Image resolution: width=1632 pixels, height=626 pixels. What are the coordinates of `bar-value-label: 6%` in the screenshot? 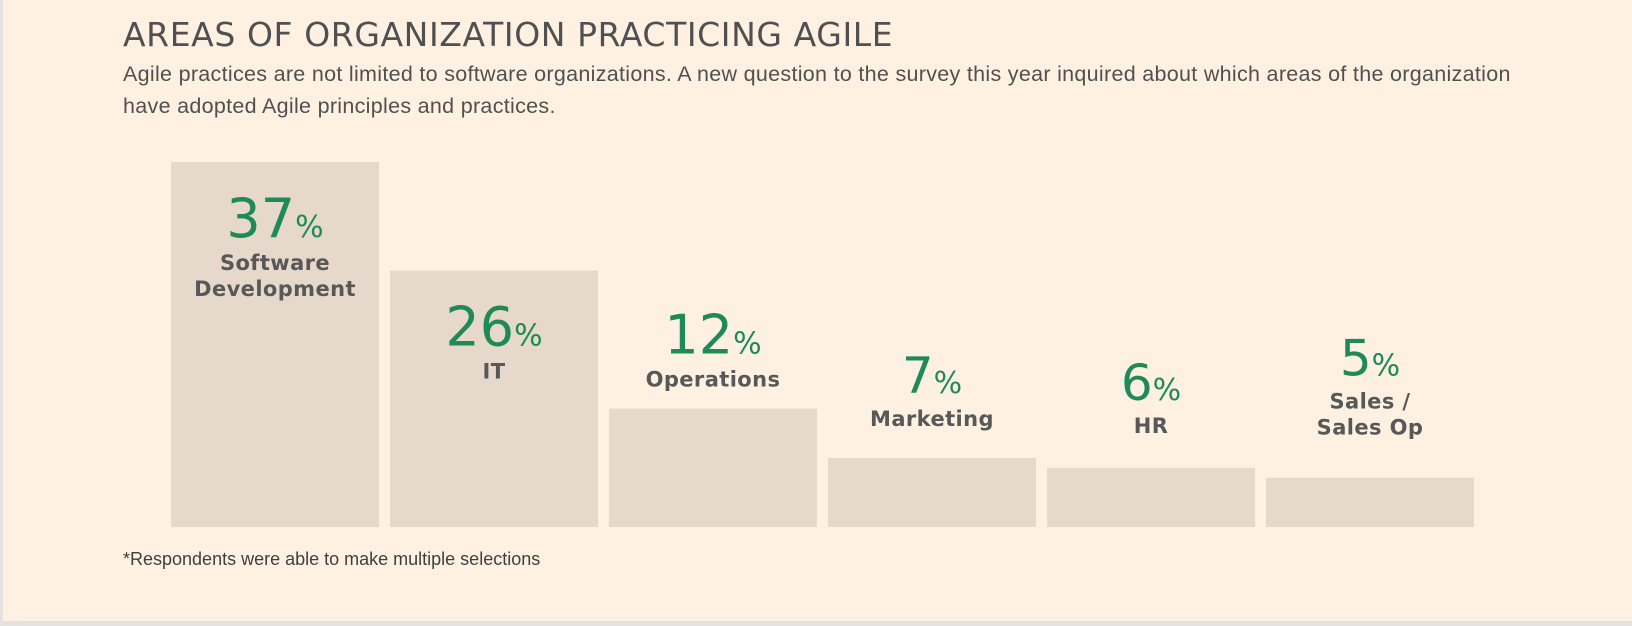 It's located at (1151, 383).